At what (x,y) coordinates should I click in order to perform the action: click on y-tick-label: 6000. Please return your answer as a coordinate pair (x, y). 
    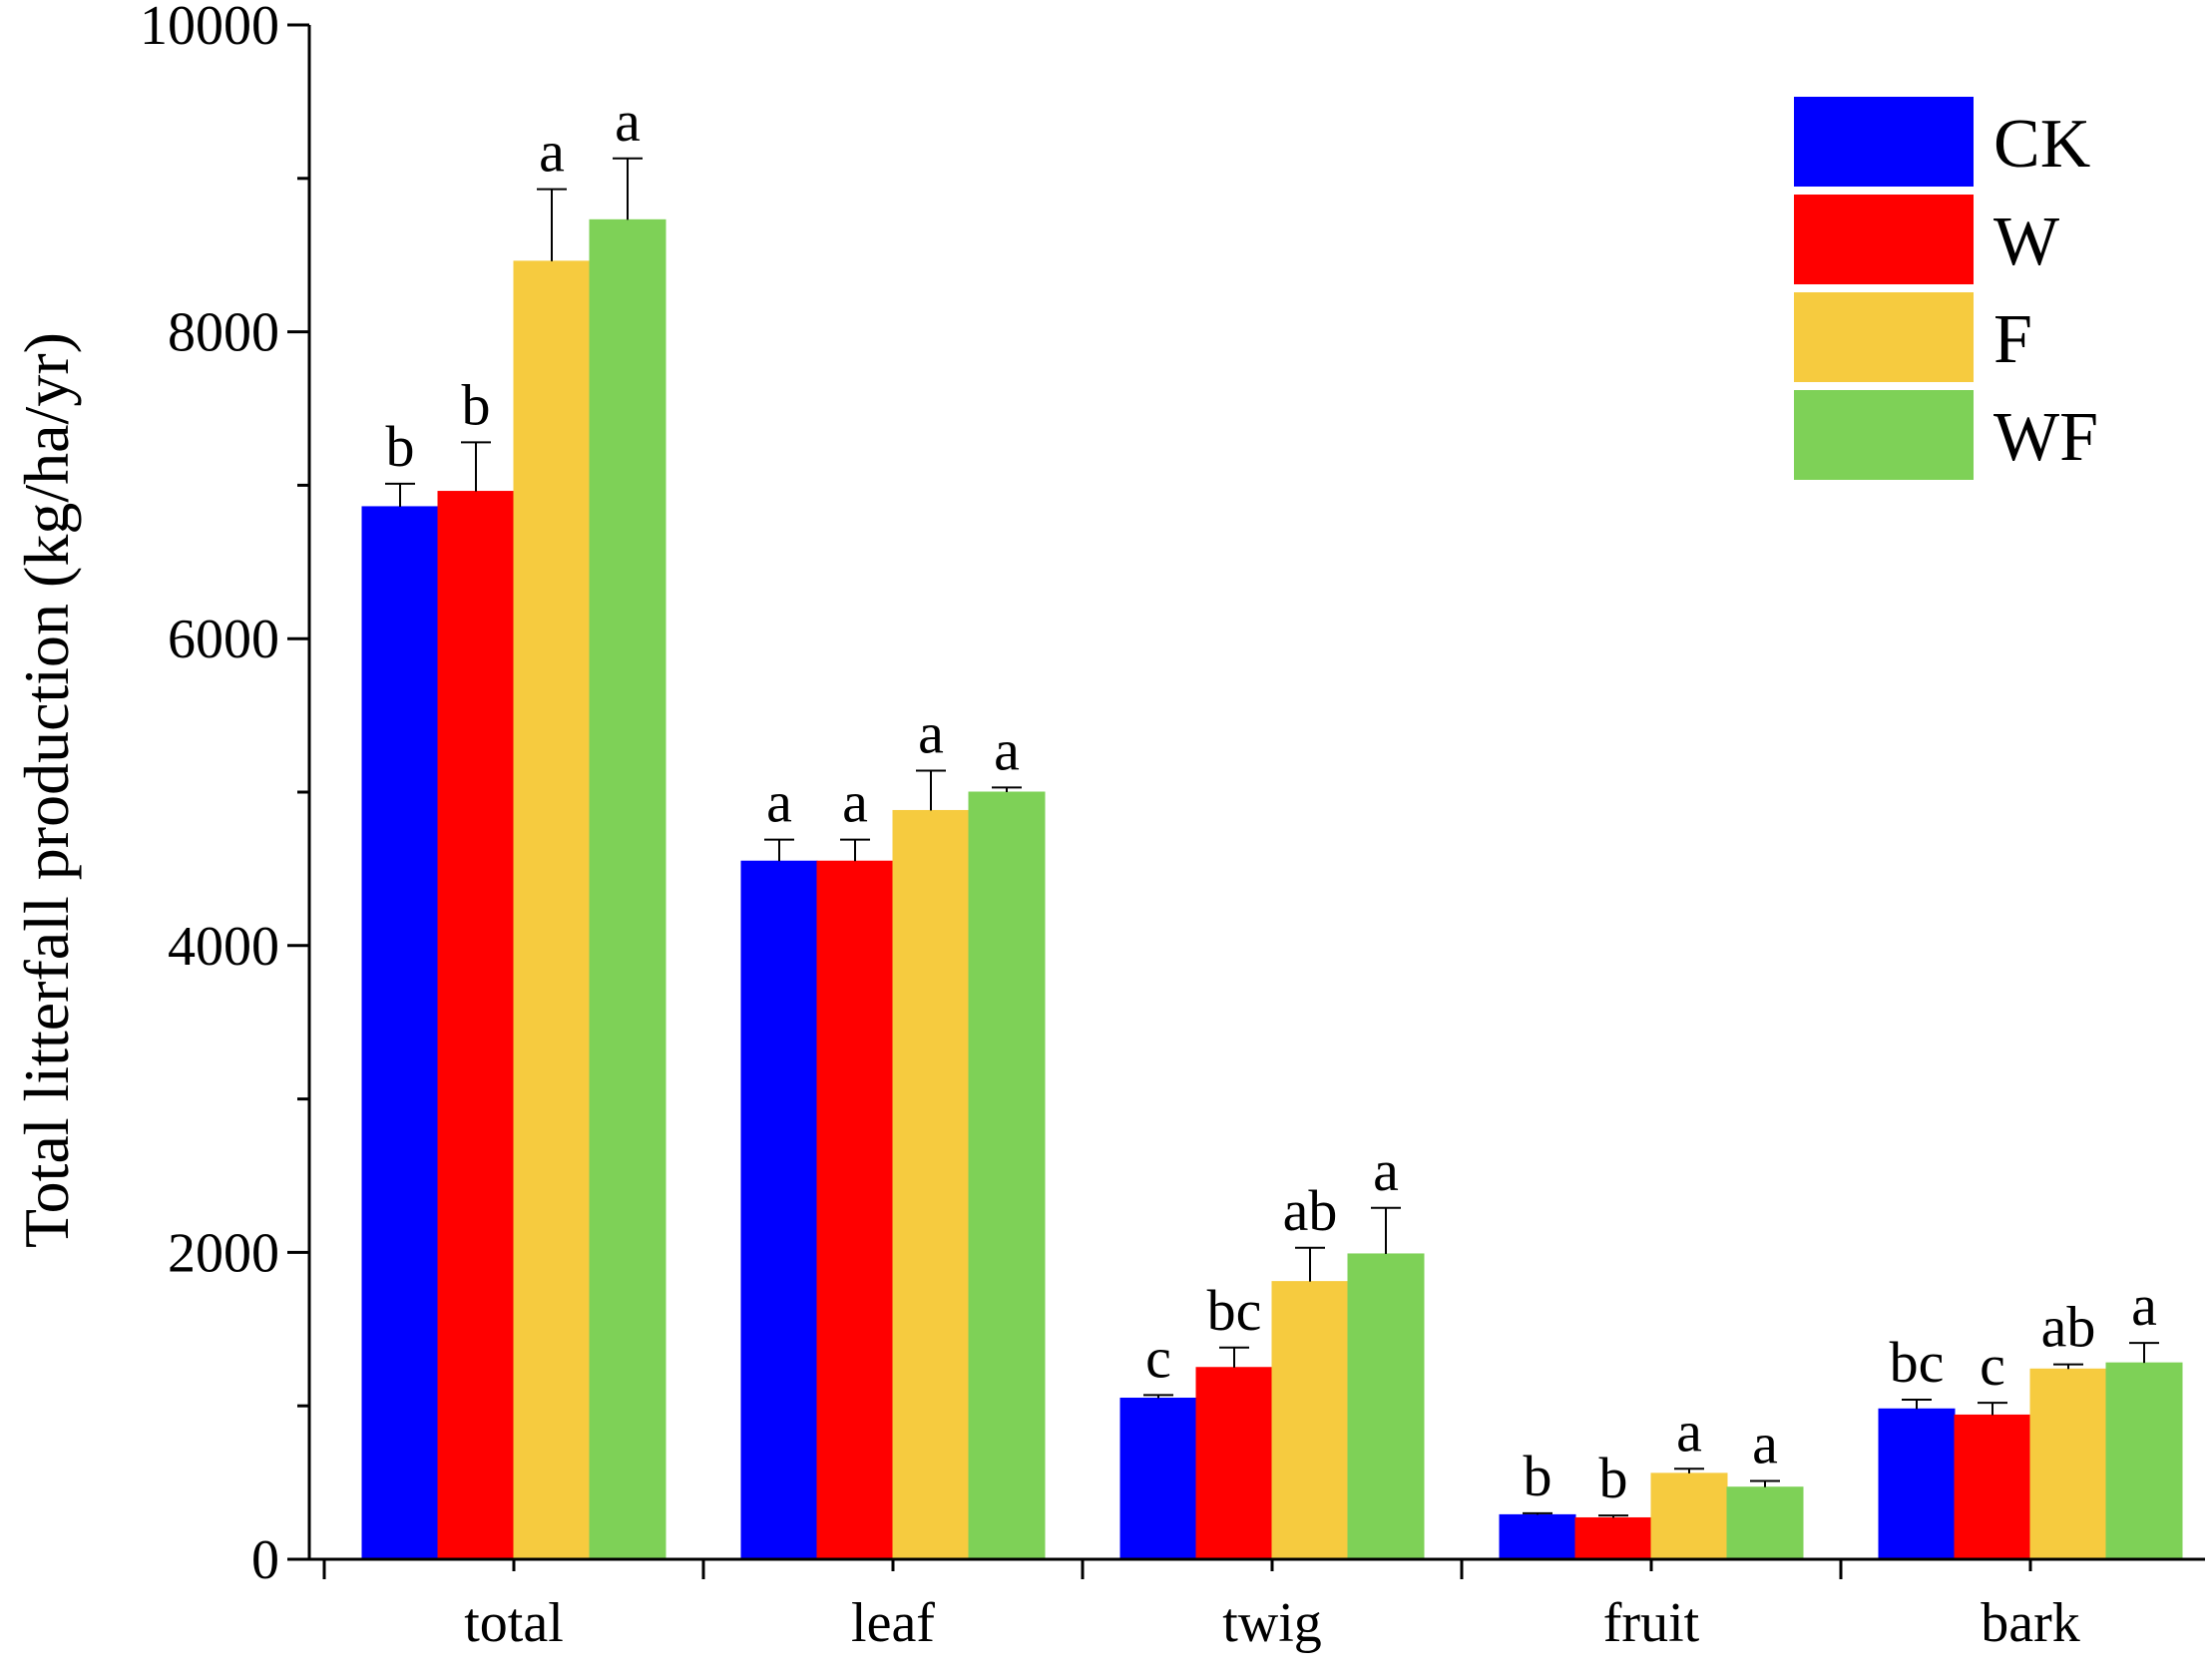
    Looking at the image, I should click on (223, 640).